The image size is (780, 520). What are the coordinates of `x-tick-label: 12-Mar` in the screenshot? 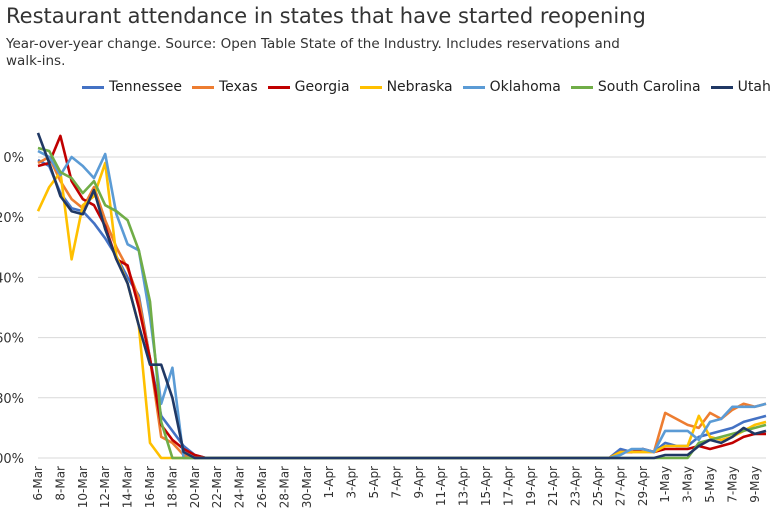 It's located at (105, 487).